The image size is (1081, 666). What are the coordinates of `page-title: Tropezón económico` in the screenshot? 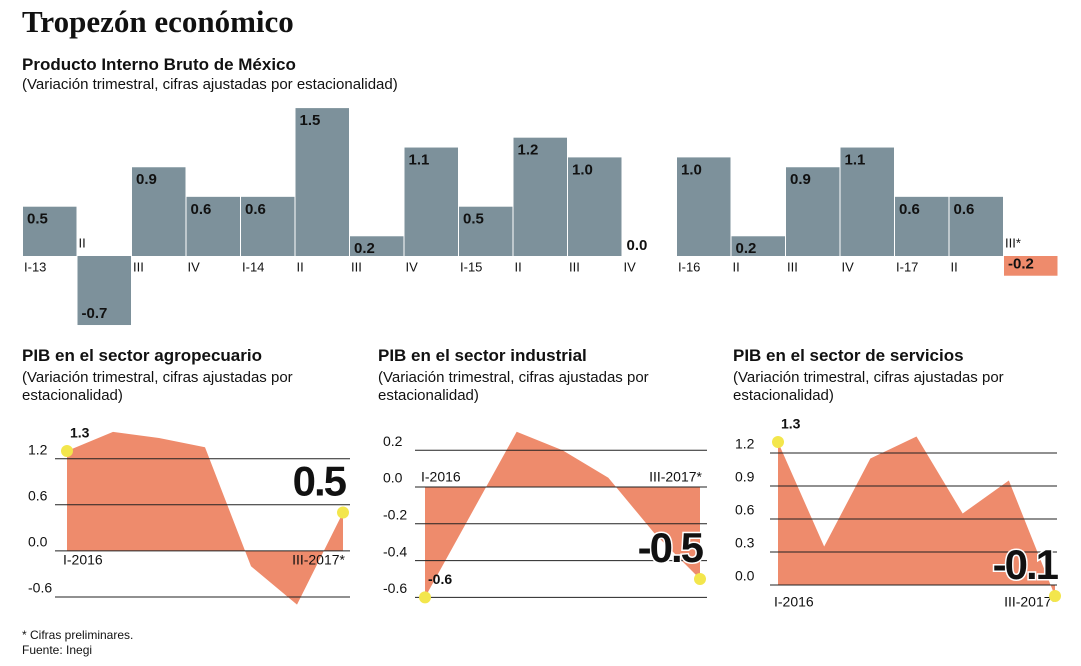 It's located at (158, 21).